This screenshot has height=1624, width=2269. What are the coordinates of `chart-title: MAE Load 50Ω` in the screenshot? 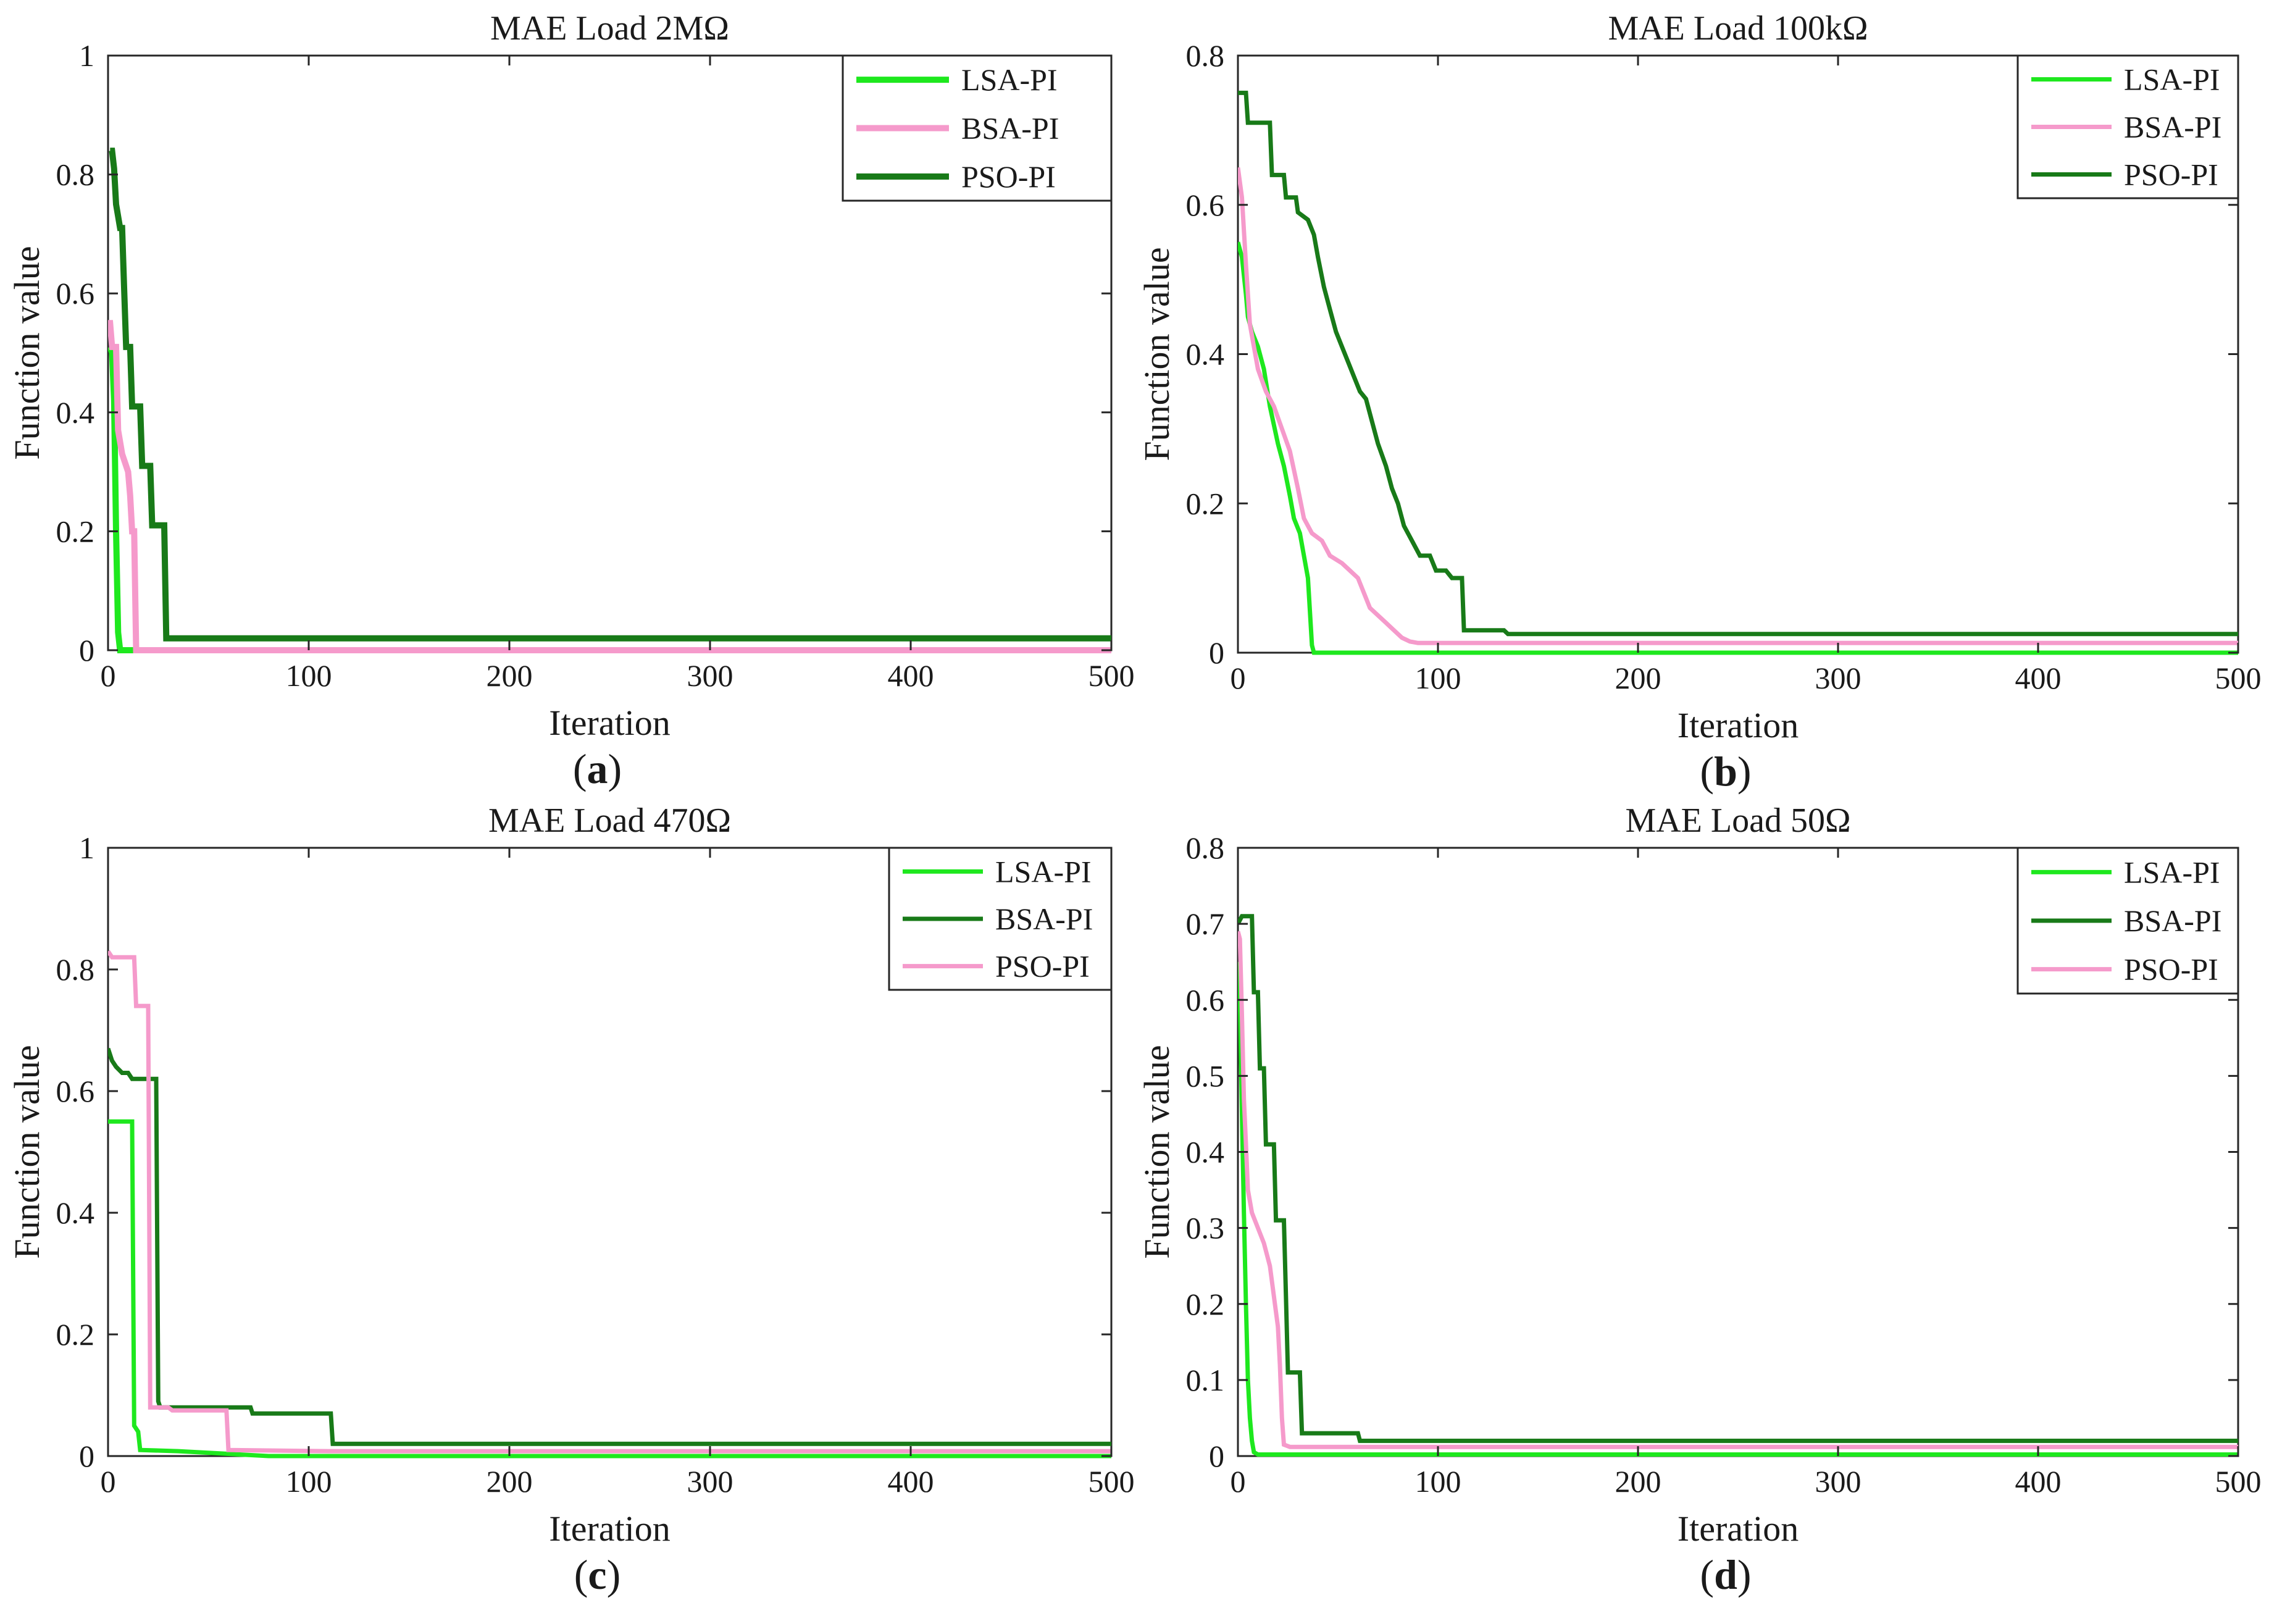 It's located at (1738, 821).